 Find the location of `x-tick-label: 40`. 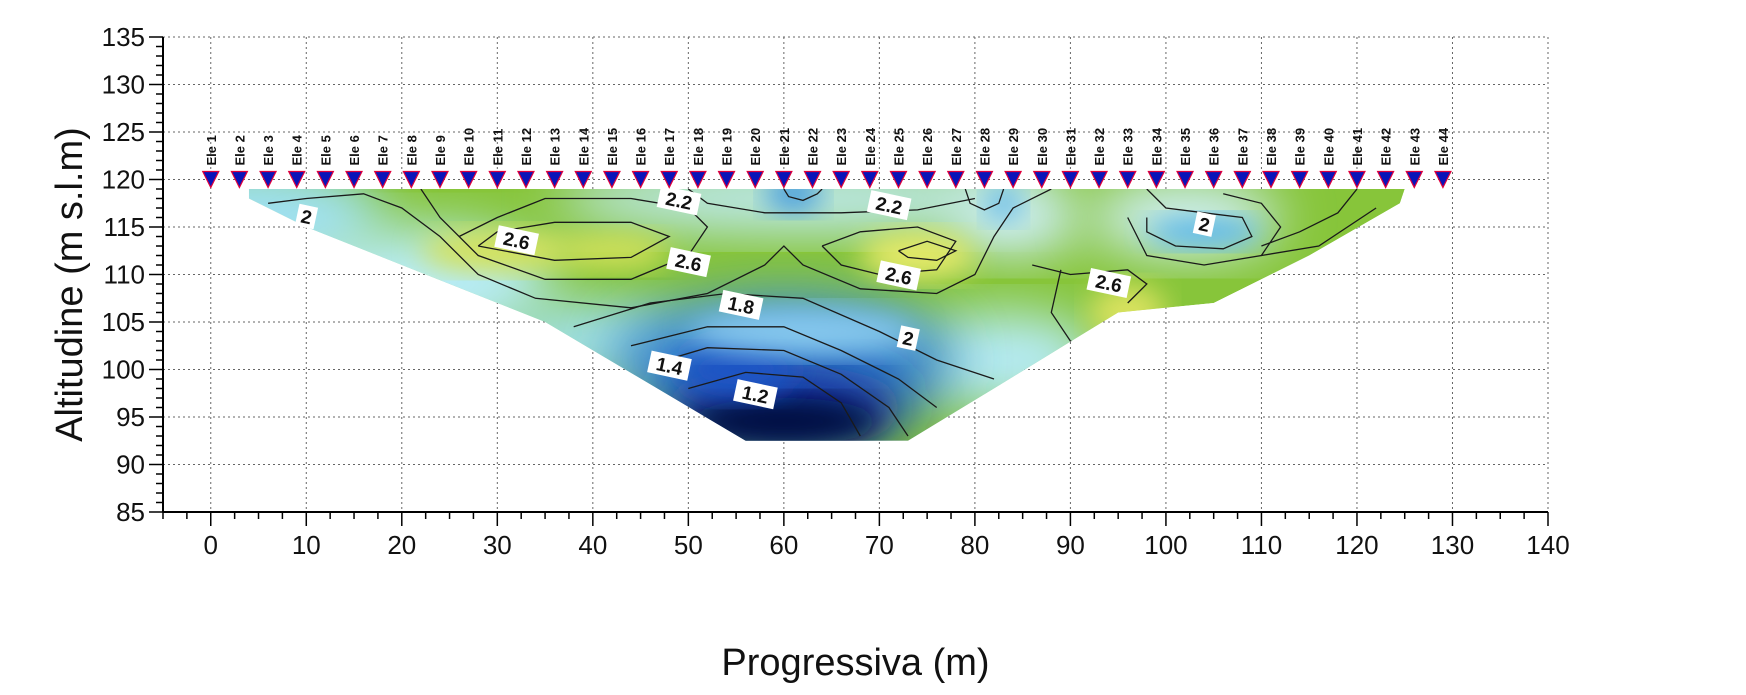

x-tick-label: 40 is located at coordinates (592, 545).